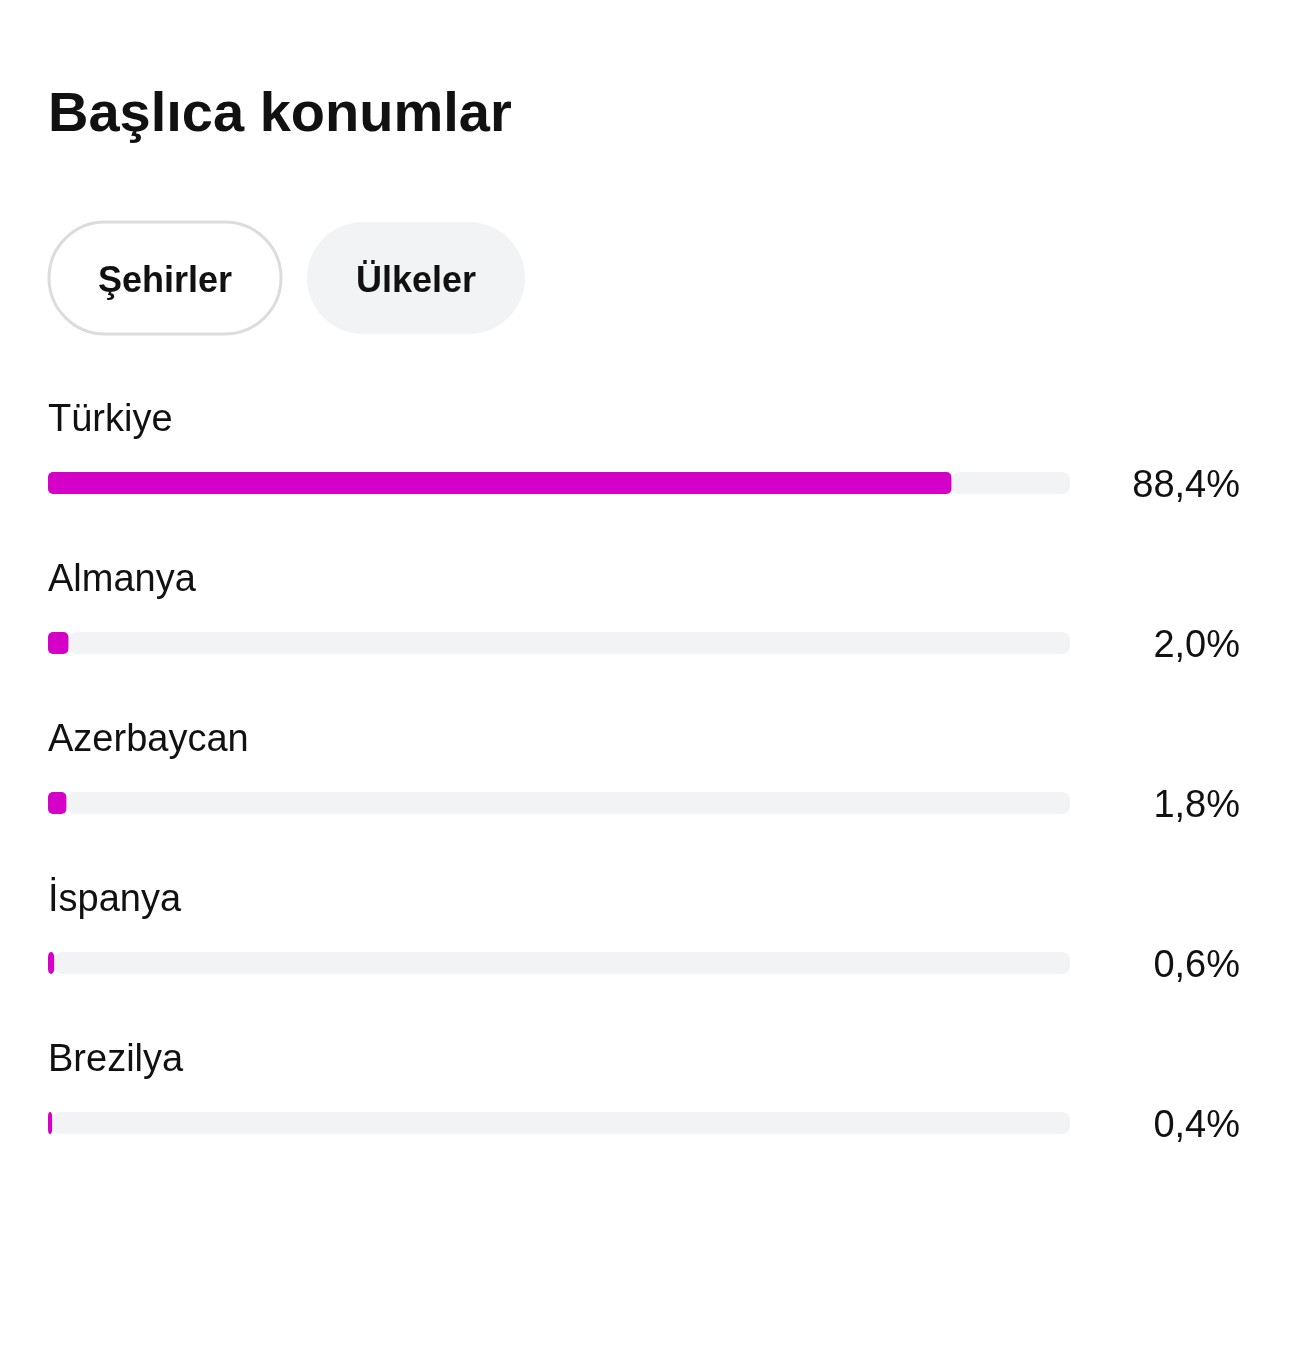 The image size is (1290, 1354). I want to click on data-label: 2,0%, so click(1196, 644).